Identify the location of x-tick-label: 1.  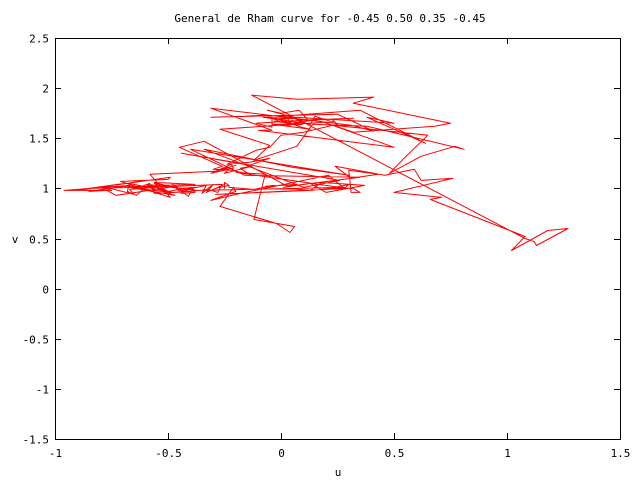
(507, 453).